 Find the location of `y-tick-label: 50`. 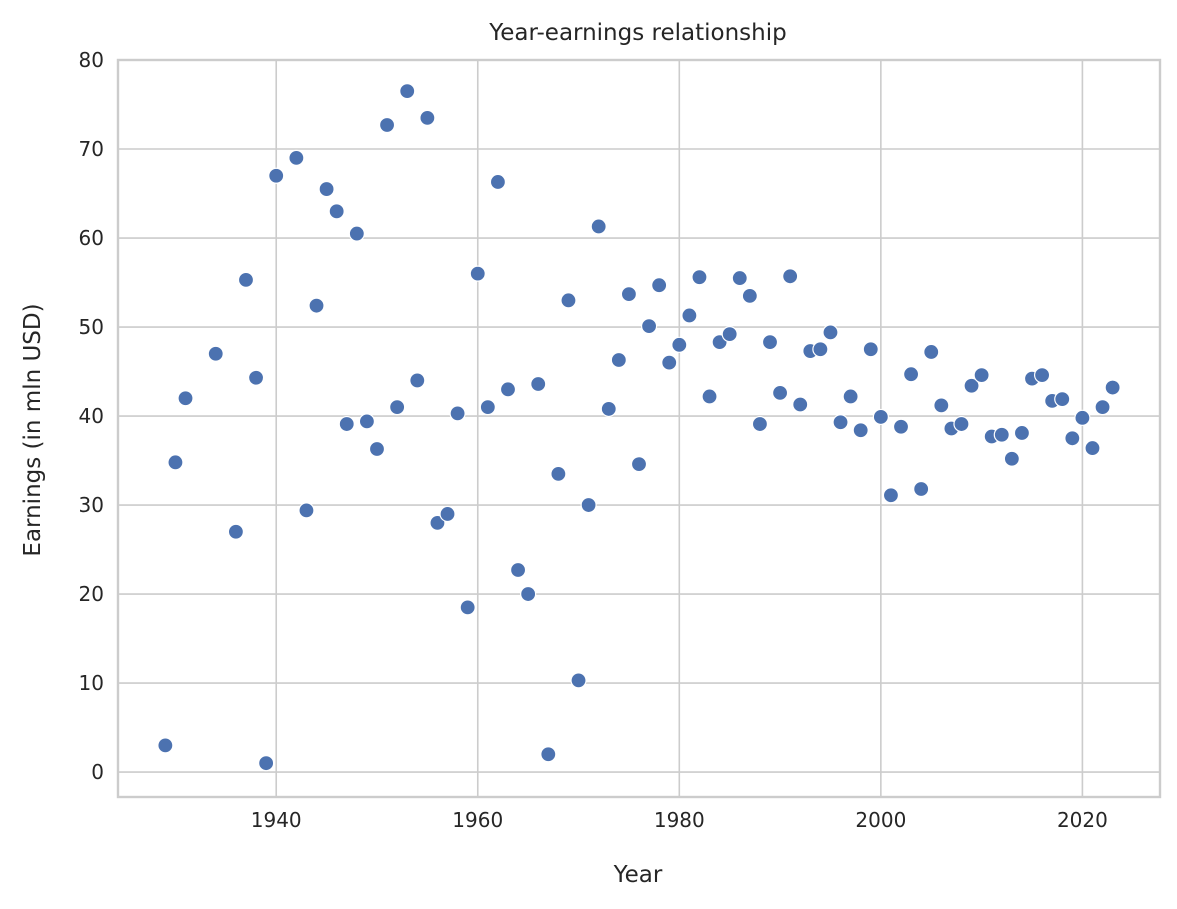

y-tick-label: 50 is located at coordinates (91, 327).